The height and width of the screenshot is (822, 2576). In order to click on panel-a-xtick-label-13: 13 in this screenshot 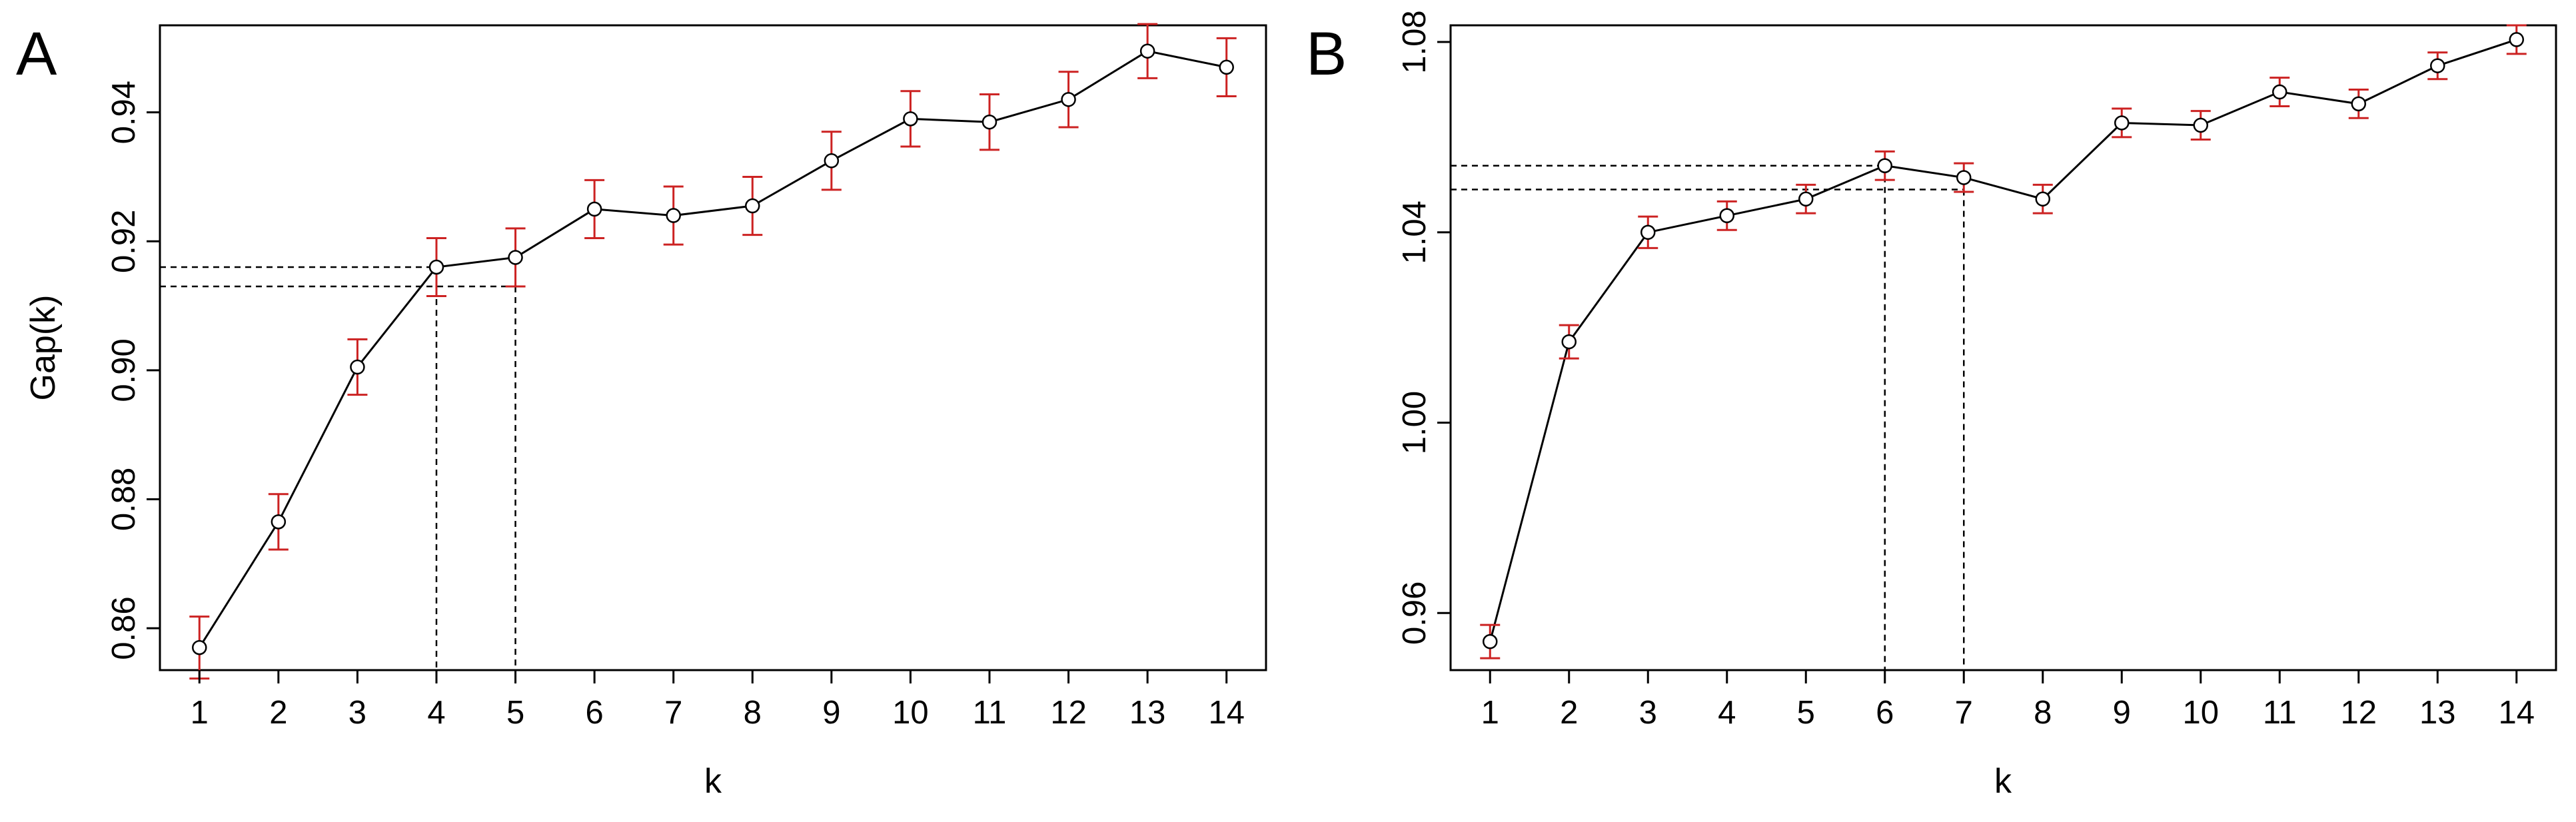, I will do `click(1147, 713)`.